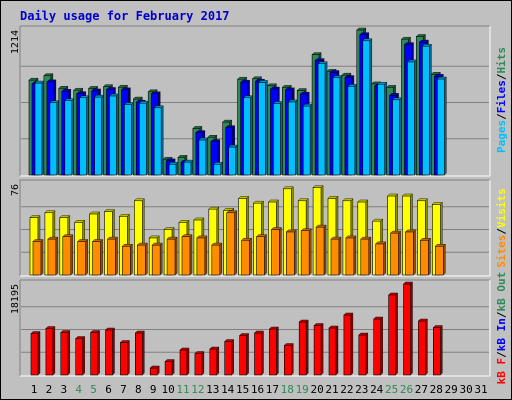 Image resolution: width=512 pixels, height=400 pixels. What do you see at coordinates (336, 126) in the screenshot?
I see `bar-hits-pages-day-21-face` at bounding box center [336, 126].